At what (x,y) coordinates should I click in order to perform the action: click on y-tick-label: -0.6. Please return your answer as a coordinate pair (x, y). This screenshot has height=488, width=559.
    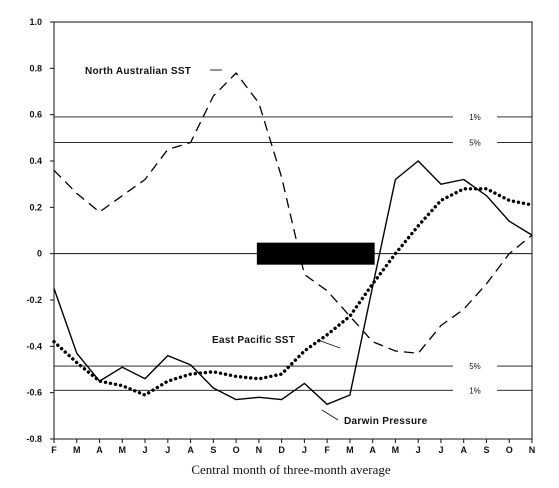
    Looking at the image, I should click on (34, 393).